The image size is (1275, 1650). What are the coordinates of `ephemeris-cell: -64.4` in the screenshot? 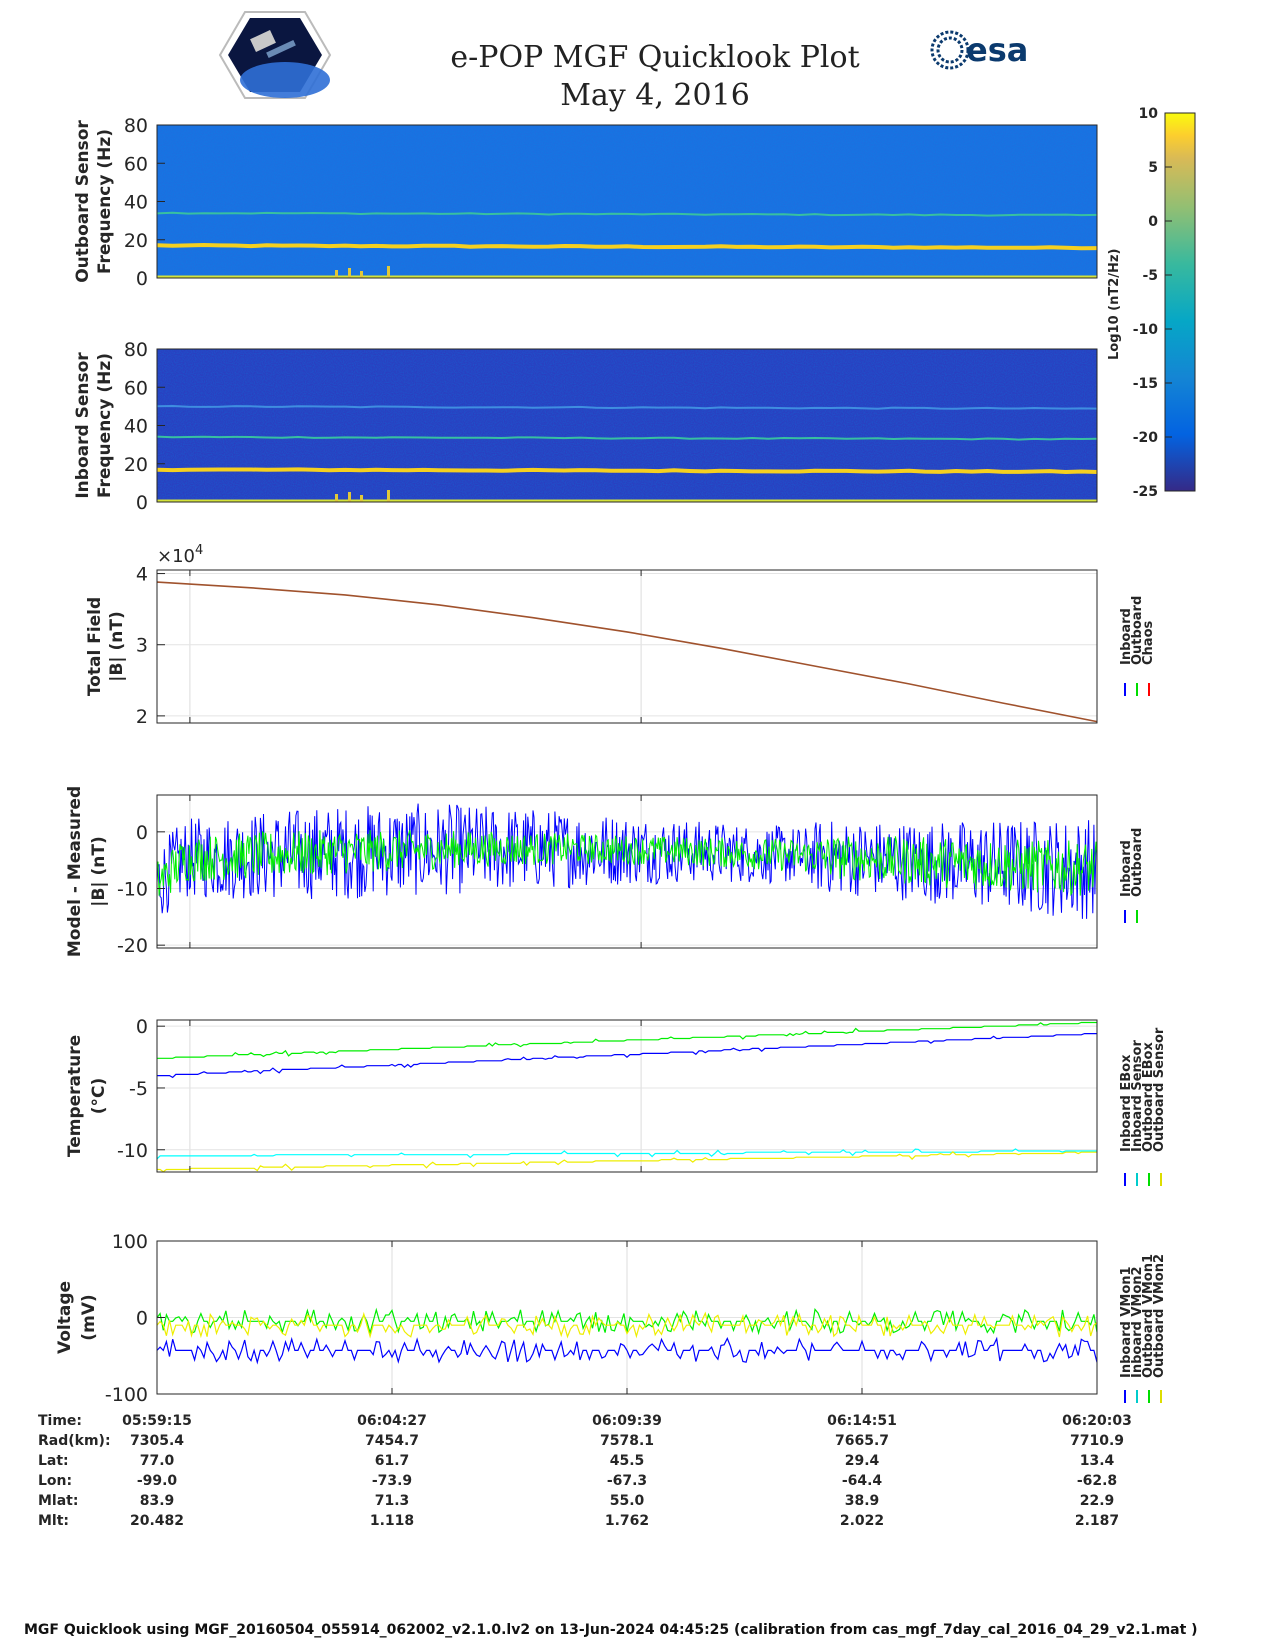 It's located at (862, 1481).